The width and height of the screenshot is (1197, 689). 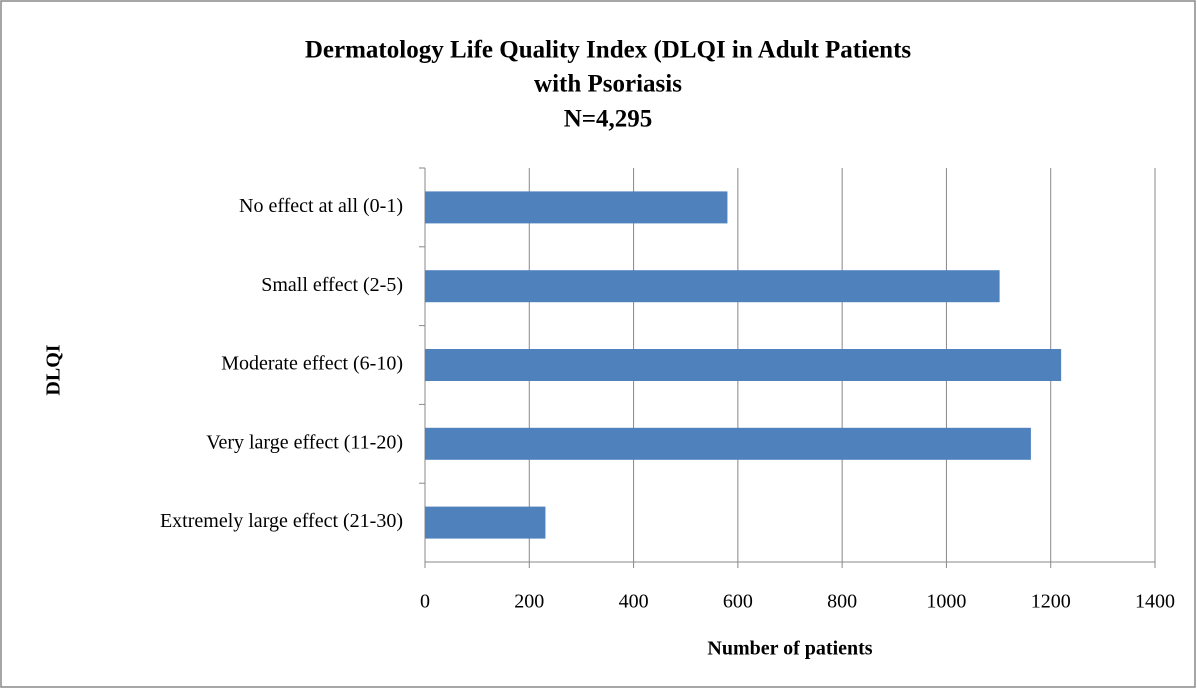 I want to click on x-tick-label: 0, so click(x=425, y=602).